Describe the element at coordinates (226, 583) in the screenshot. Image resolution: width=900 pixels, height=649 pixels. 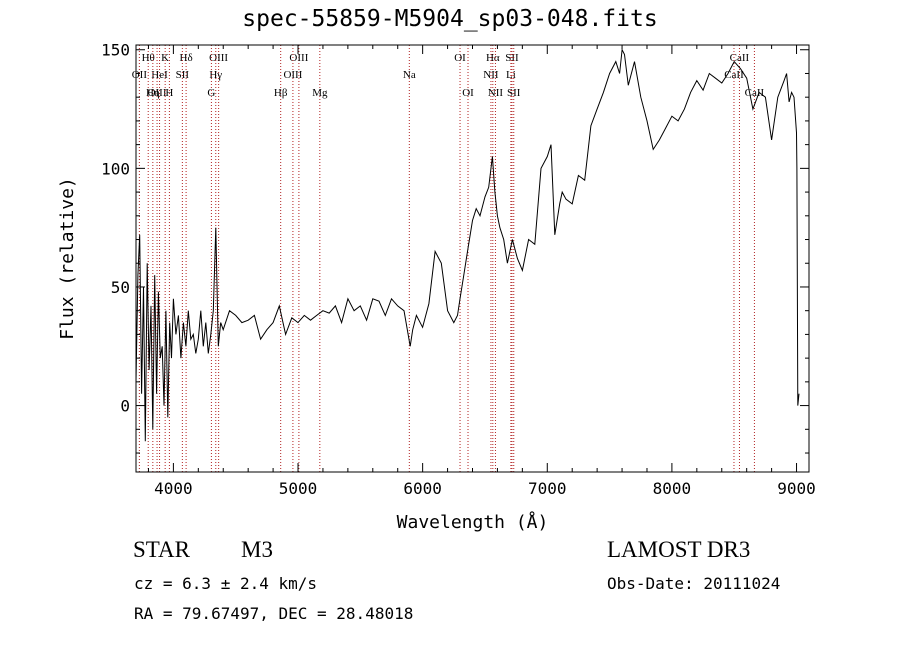
I see `redshift-velocity: cz = 6.3 ± 2.4 km/s` at that location.